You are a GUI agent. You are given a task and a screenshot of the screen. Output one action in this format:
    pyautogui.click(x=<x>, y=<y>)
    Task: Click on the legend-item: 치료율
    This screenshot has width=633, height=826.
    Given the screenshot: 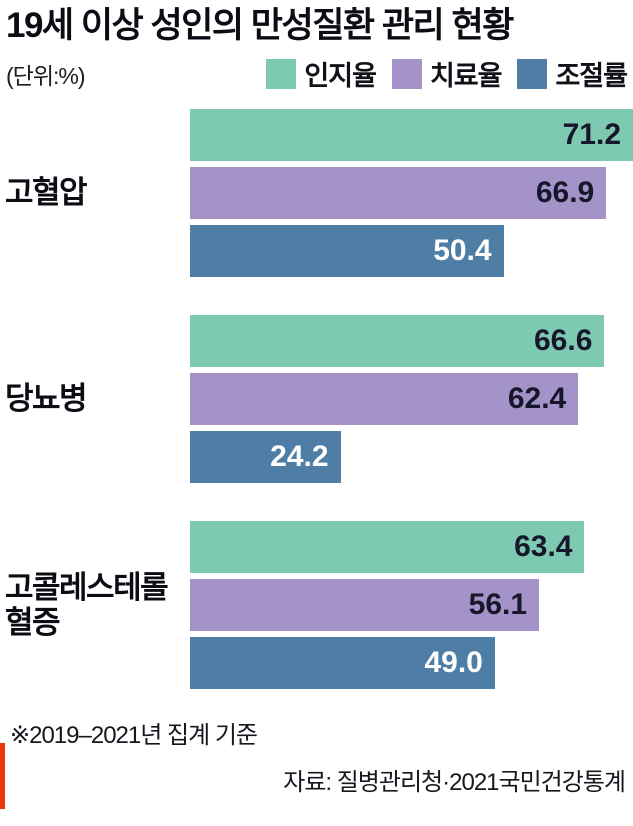 What is the action you would take?
    pyautogui.click(x=447, y=73)
    